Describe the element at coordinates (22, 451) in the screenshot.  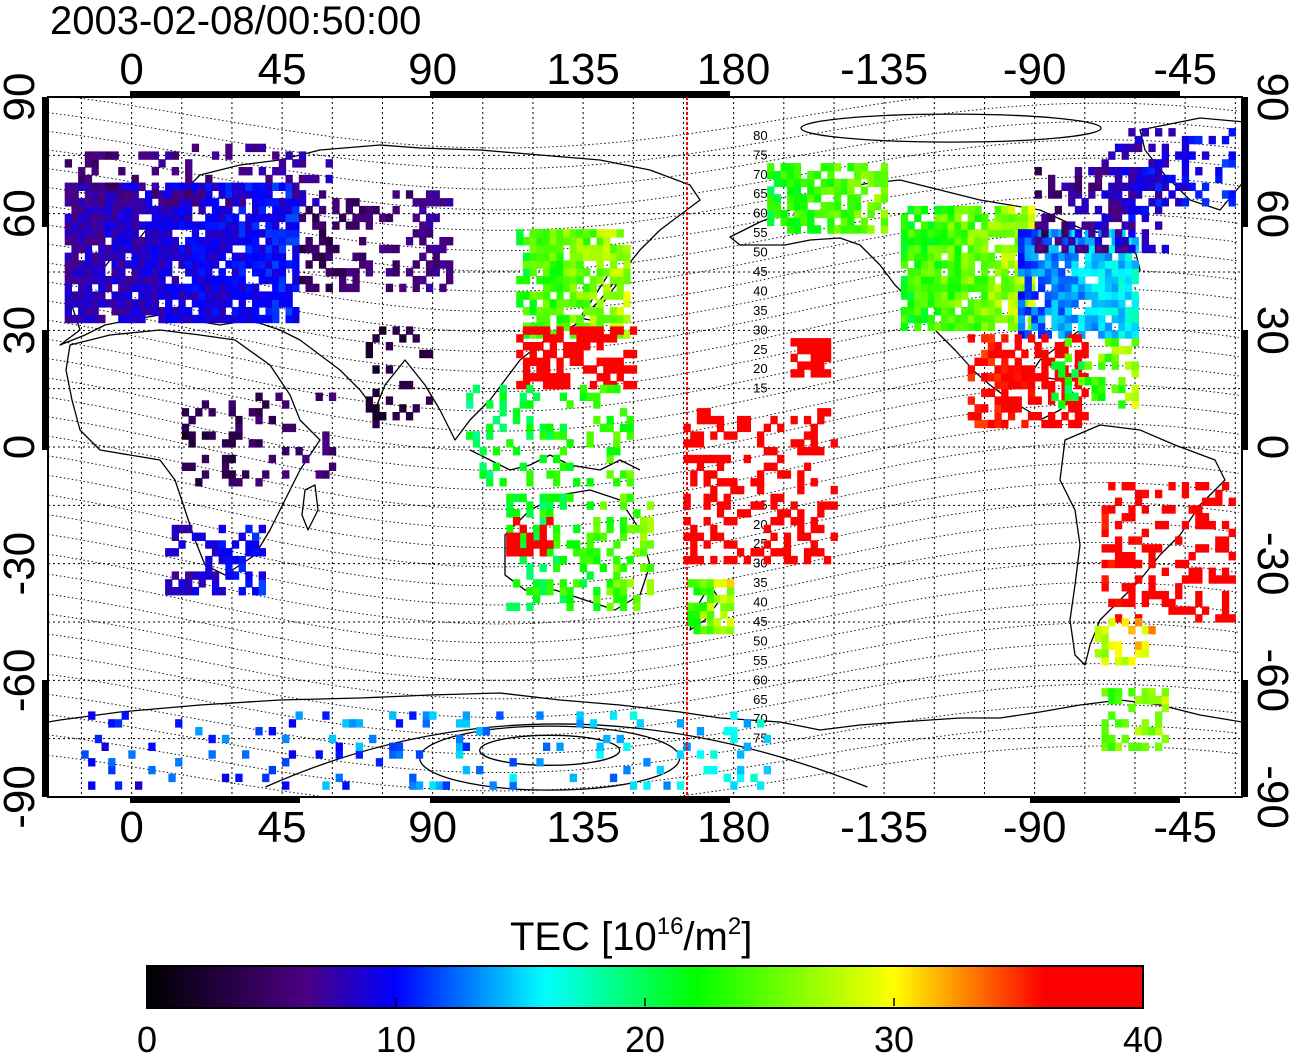
I see `lat-tick-labels-left: 9060300-30-60-90` at that location.